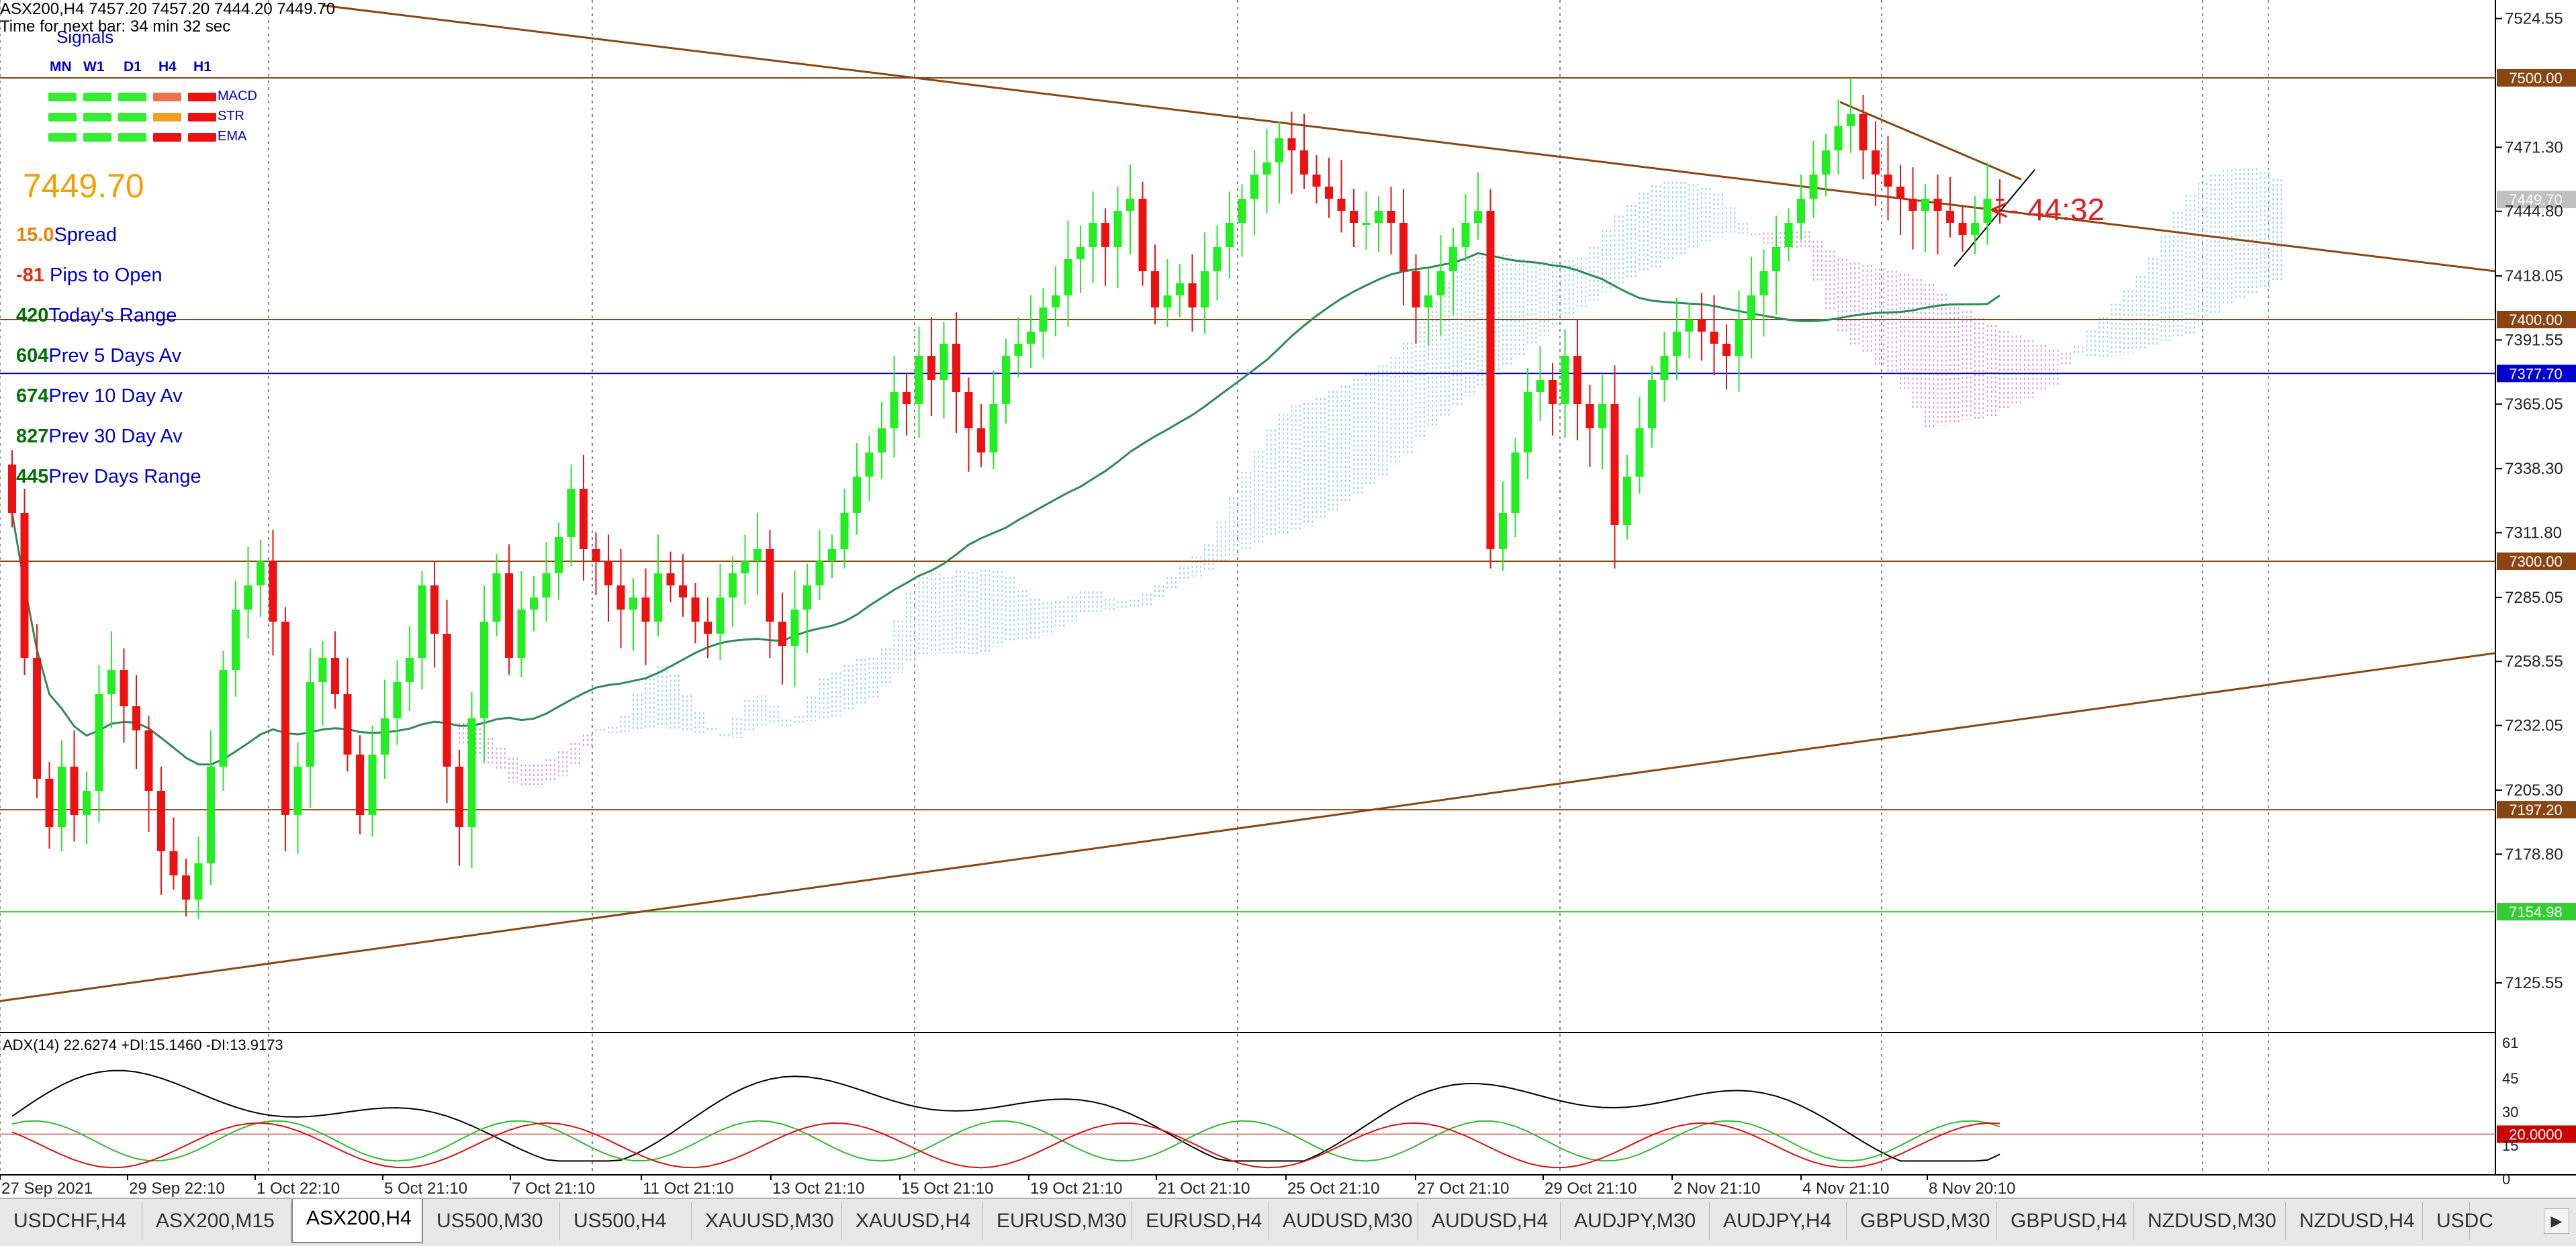 Image resolution: width=2576 pixels, height=1246 pixels. Describe the element at coordinates (115, 356) in the screenshot. I see `stat-label: Prev 5 Days Av` at that location.